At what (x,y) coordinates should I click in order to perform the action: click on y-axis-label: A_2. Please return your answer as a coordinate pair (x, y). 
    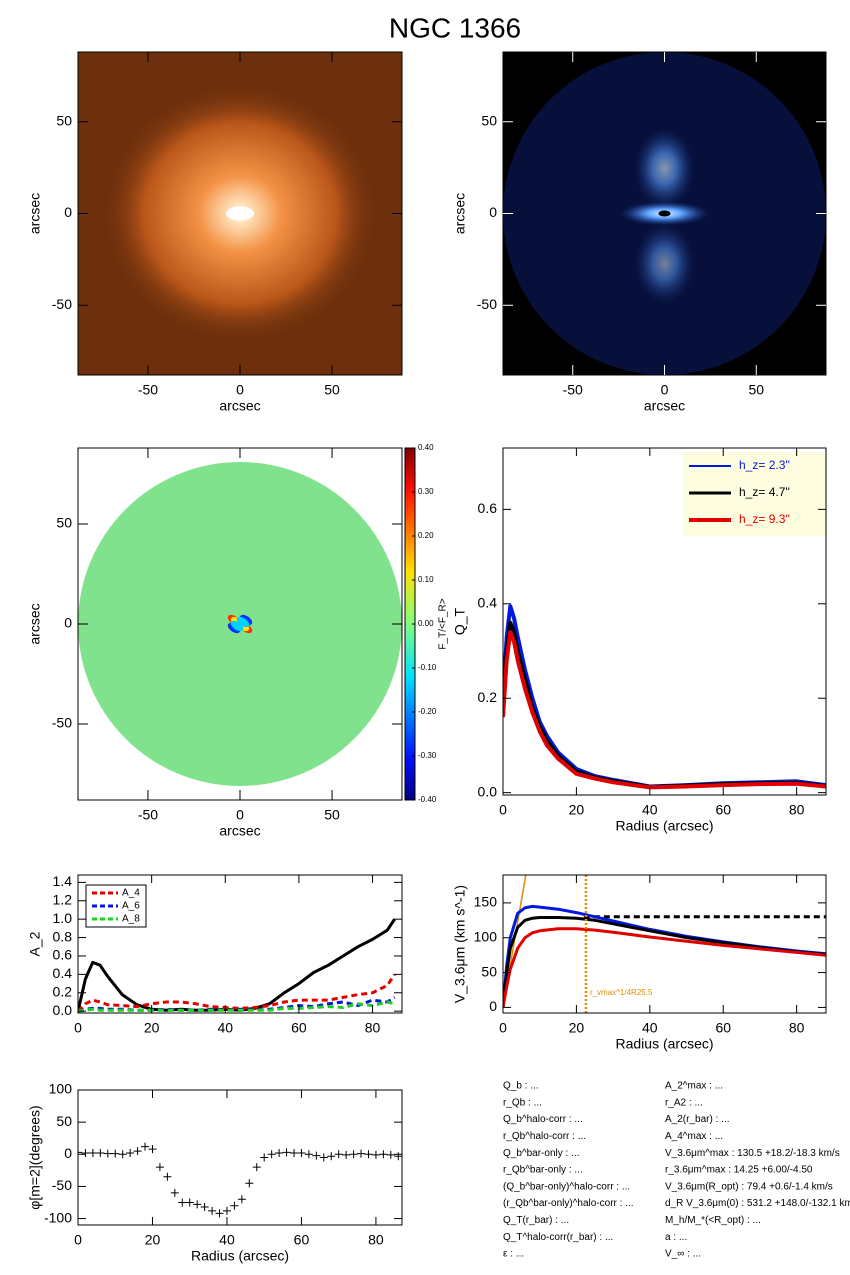
    Looking at the image, I should click on (35, 943).